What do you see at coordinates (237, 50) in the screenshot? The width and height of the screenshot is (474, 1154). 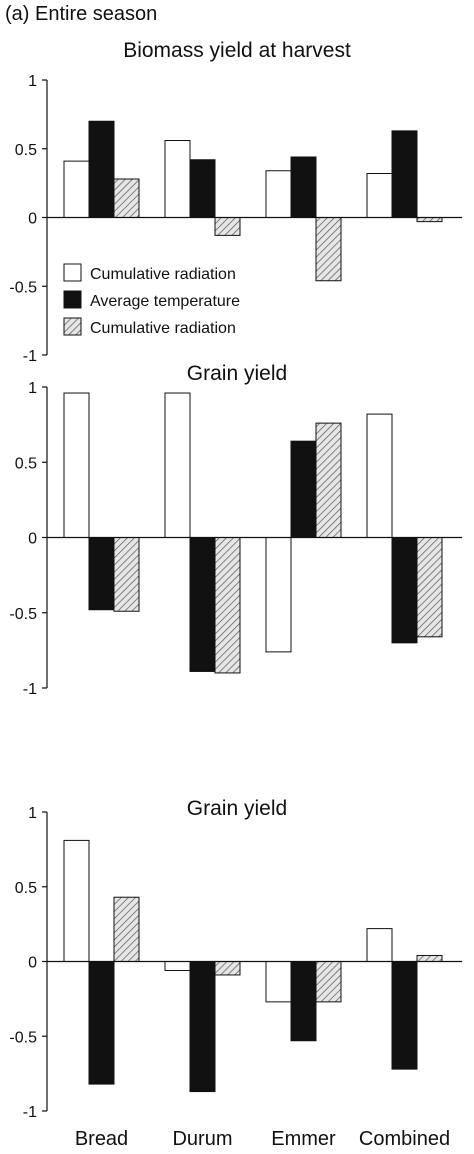 I see `chart-title: Biomass yield at harvest` at bounding box center [237, 50].